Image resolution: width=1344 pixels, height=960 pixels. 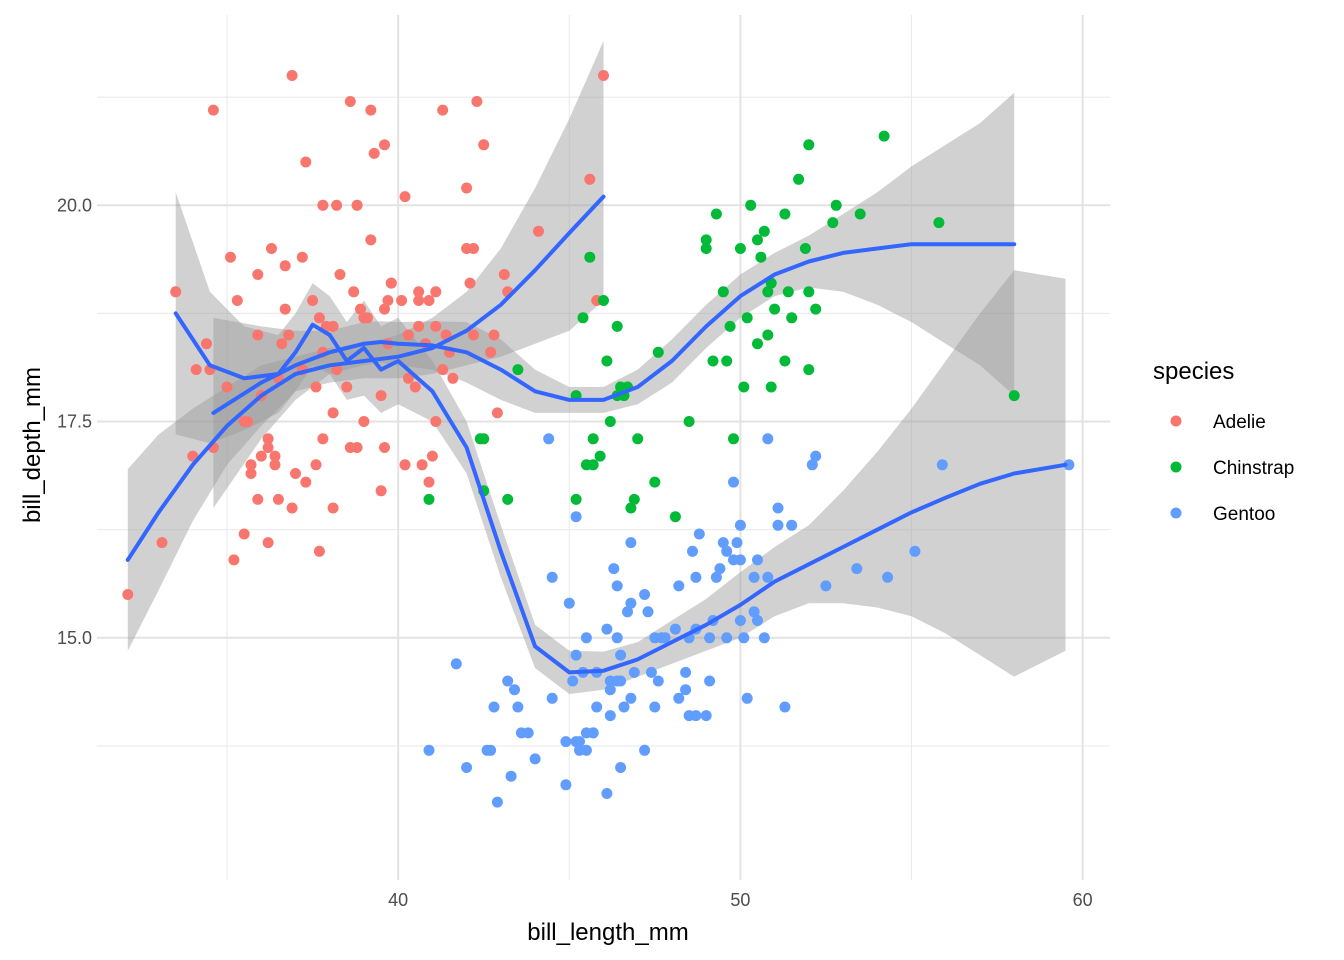 What do you see at coordinates (740, 900) in the screenshot?
I see `x-tick-label: 50` at bounding box center [740, 900].